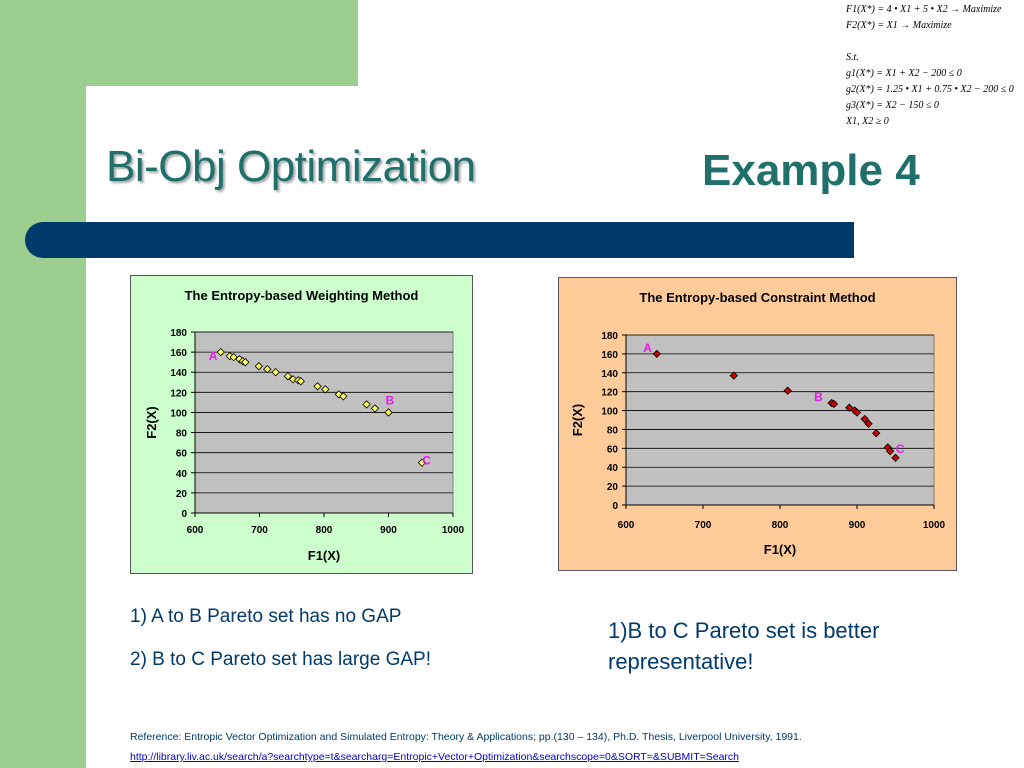  Describe the element at coordinates (302, 295) in the screenshot. I see `chart-title: The Entropy-based Weighting Method` at that location.